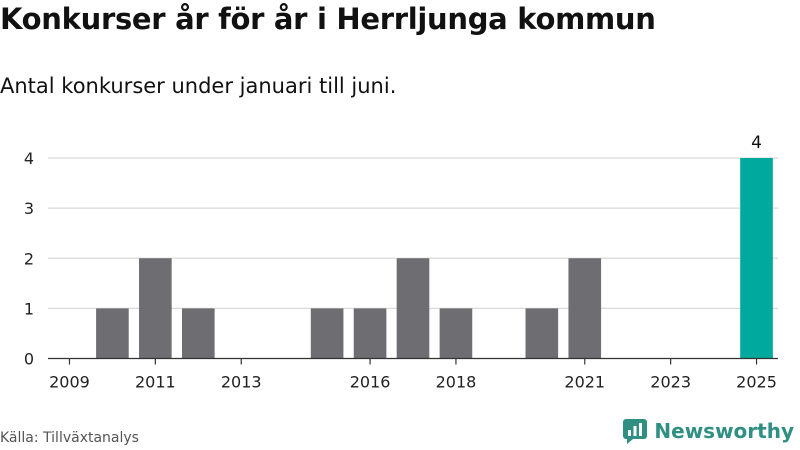 The image size is (800, 450). Describe the element at coordinates (456, 382) in the screenshot. I see `x-tick-label: 2018` at that location.